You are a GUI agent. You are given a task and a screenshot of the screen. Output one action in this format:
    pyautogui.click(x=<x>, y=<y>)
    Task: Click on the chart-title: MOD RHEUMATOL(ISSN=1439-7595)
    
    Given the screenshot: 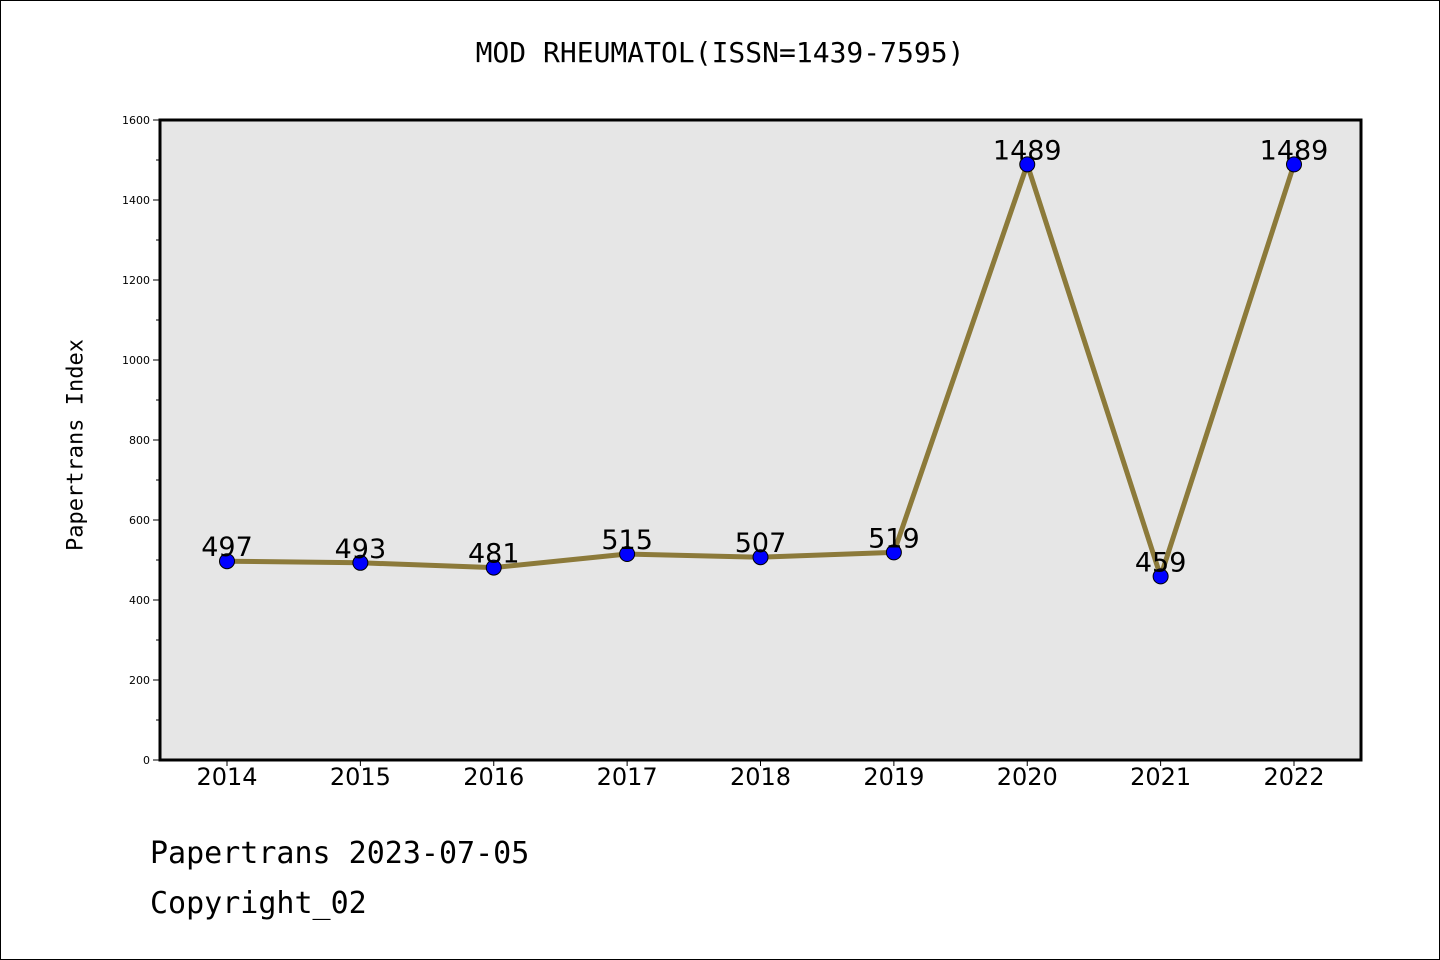 What is the action you would take?
    pyautogui.click(x=720, y=52)
    